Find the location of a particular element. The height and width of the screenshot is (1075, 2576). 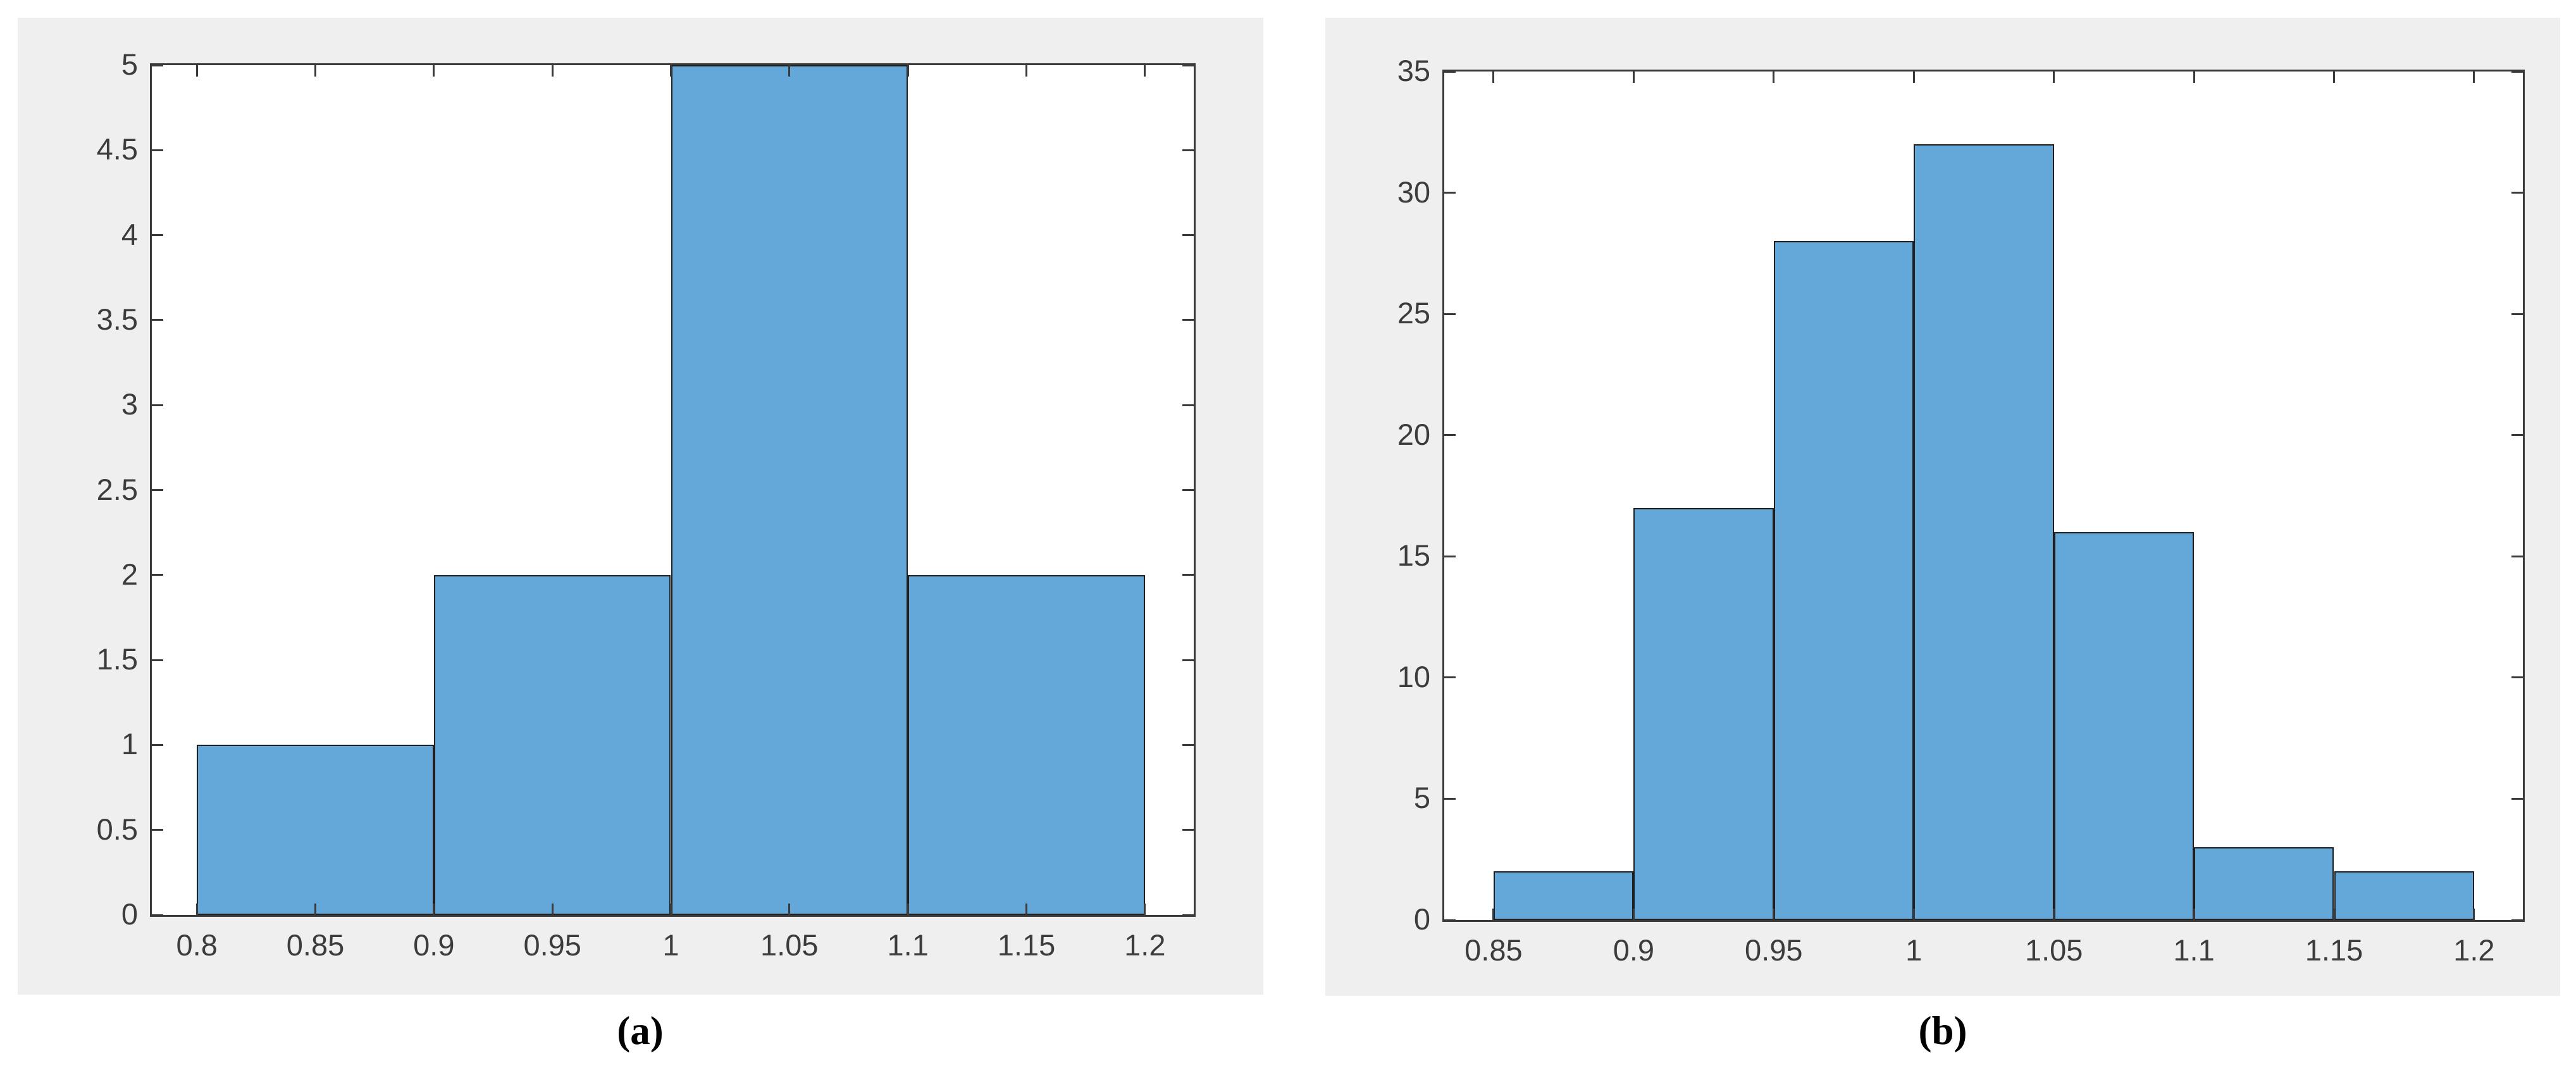

y-tick-label: 4 is located at coordinates (129, 234).